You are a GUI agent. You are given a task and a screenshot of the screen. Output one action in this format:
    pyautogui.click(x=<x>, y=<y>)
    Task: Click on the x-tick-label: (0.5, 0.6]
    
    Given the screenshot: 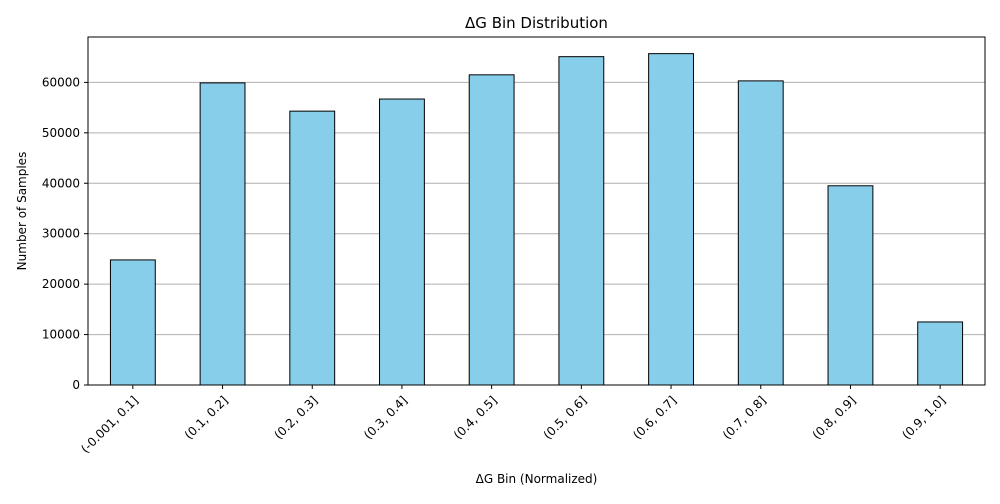 What is the action you would take?
    pyautogui.click(x=565, y=417)
    